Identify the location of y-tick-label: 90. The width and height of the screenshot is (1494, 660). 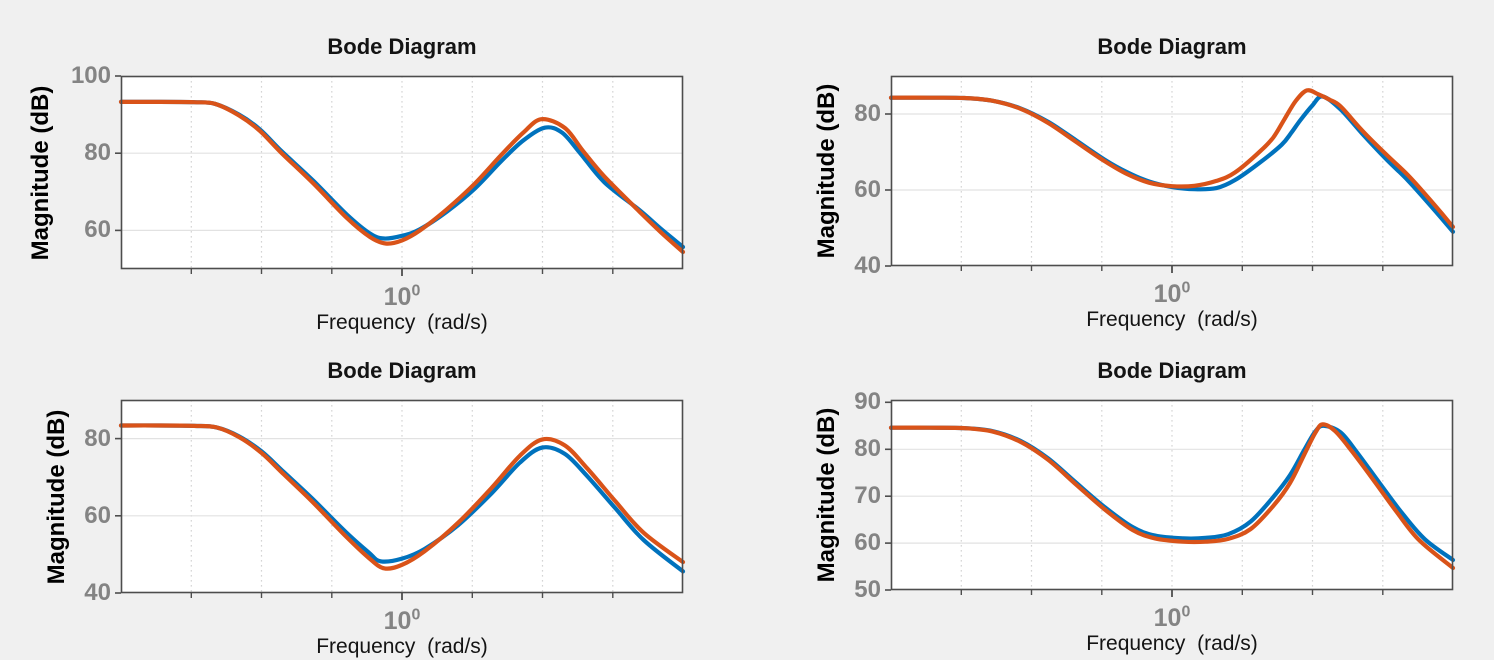
(867, 402).